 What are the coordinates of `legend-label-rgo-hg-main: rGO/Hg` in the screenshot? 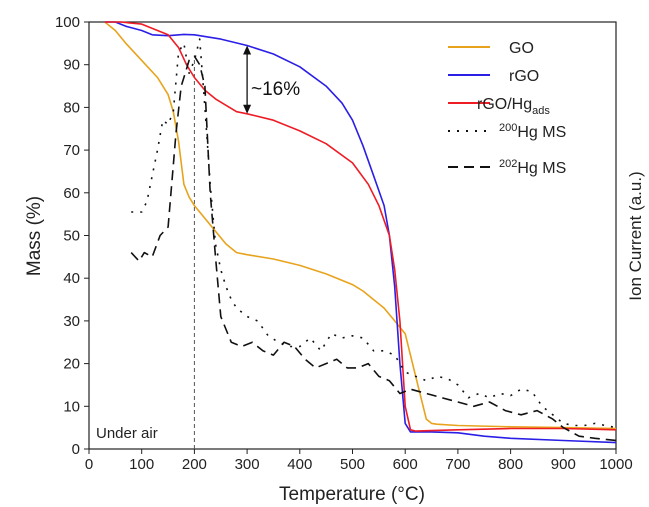 It's located at (504, 104).